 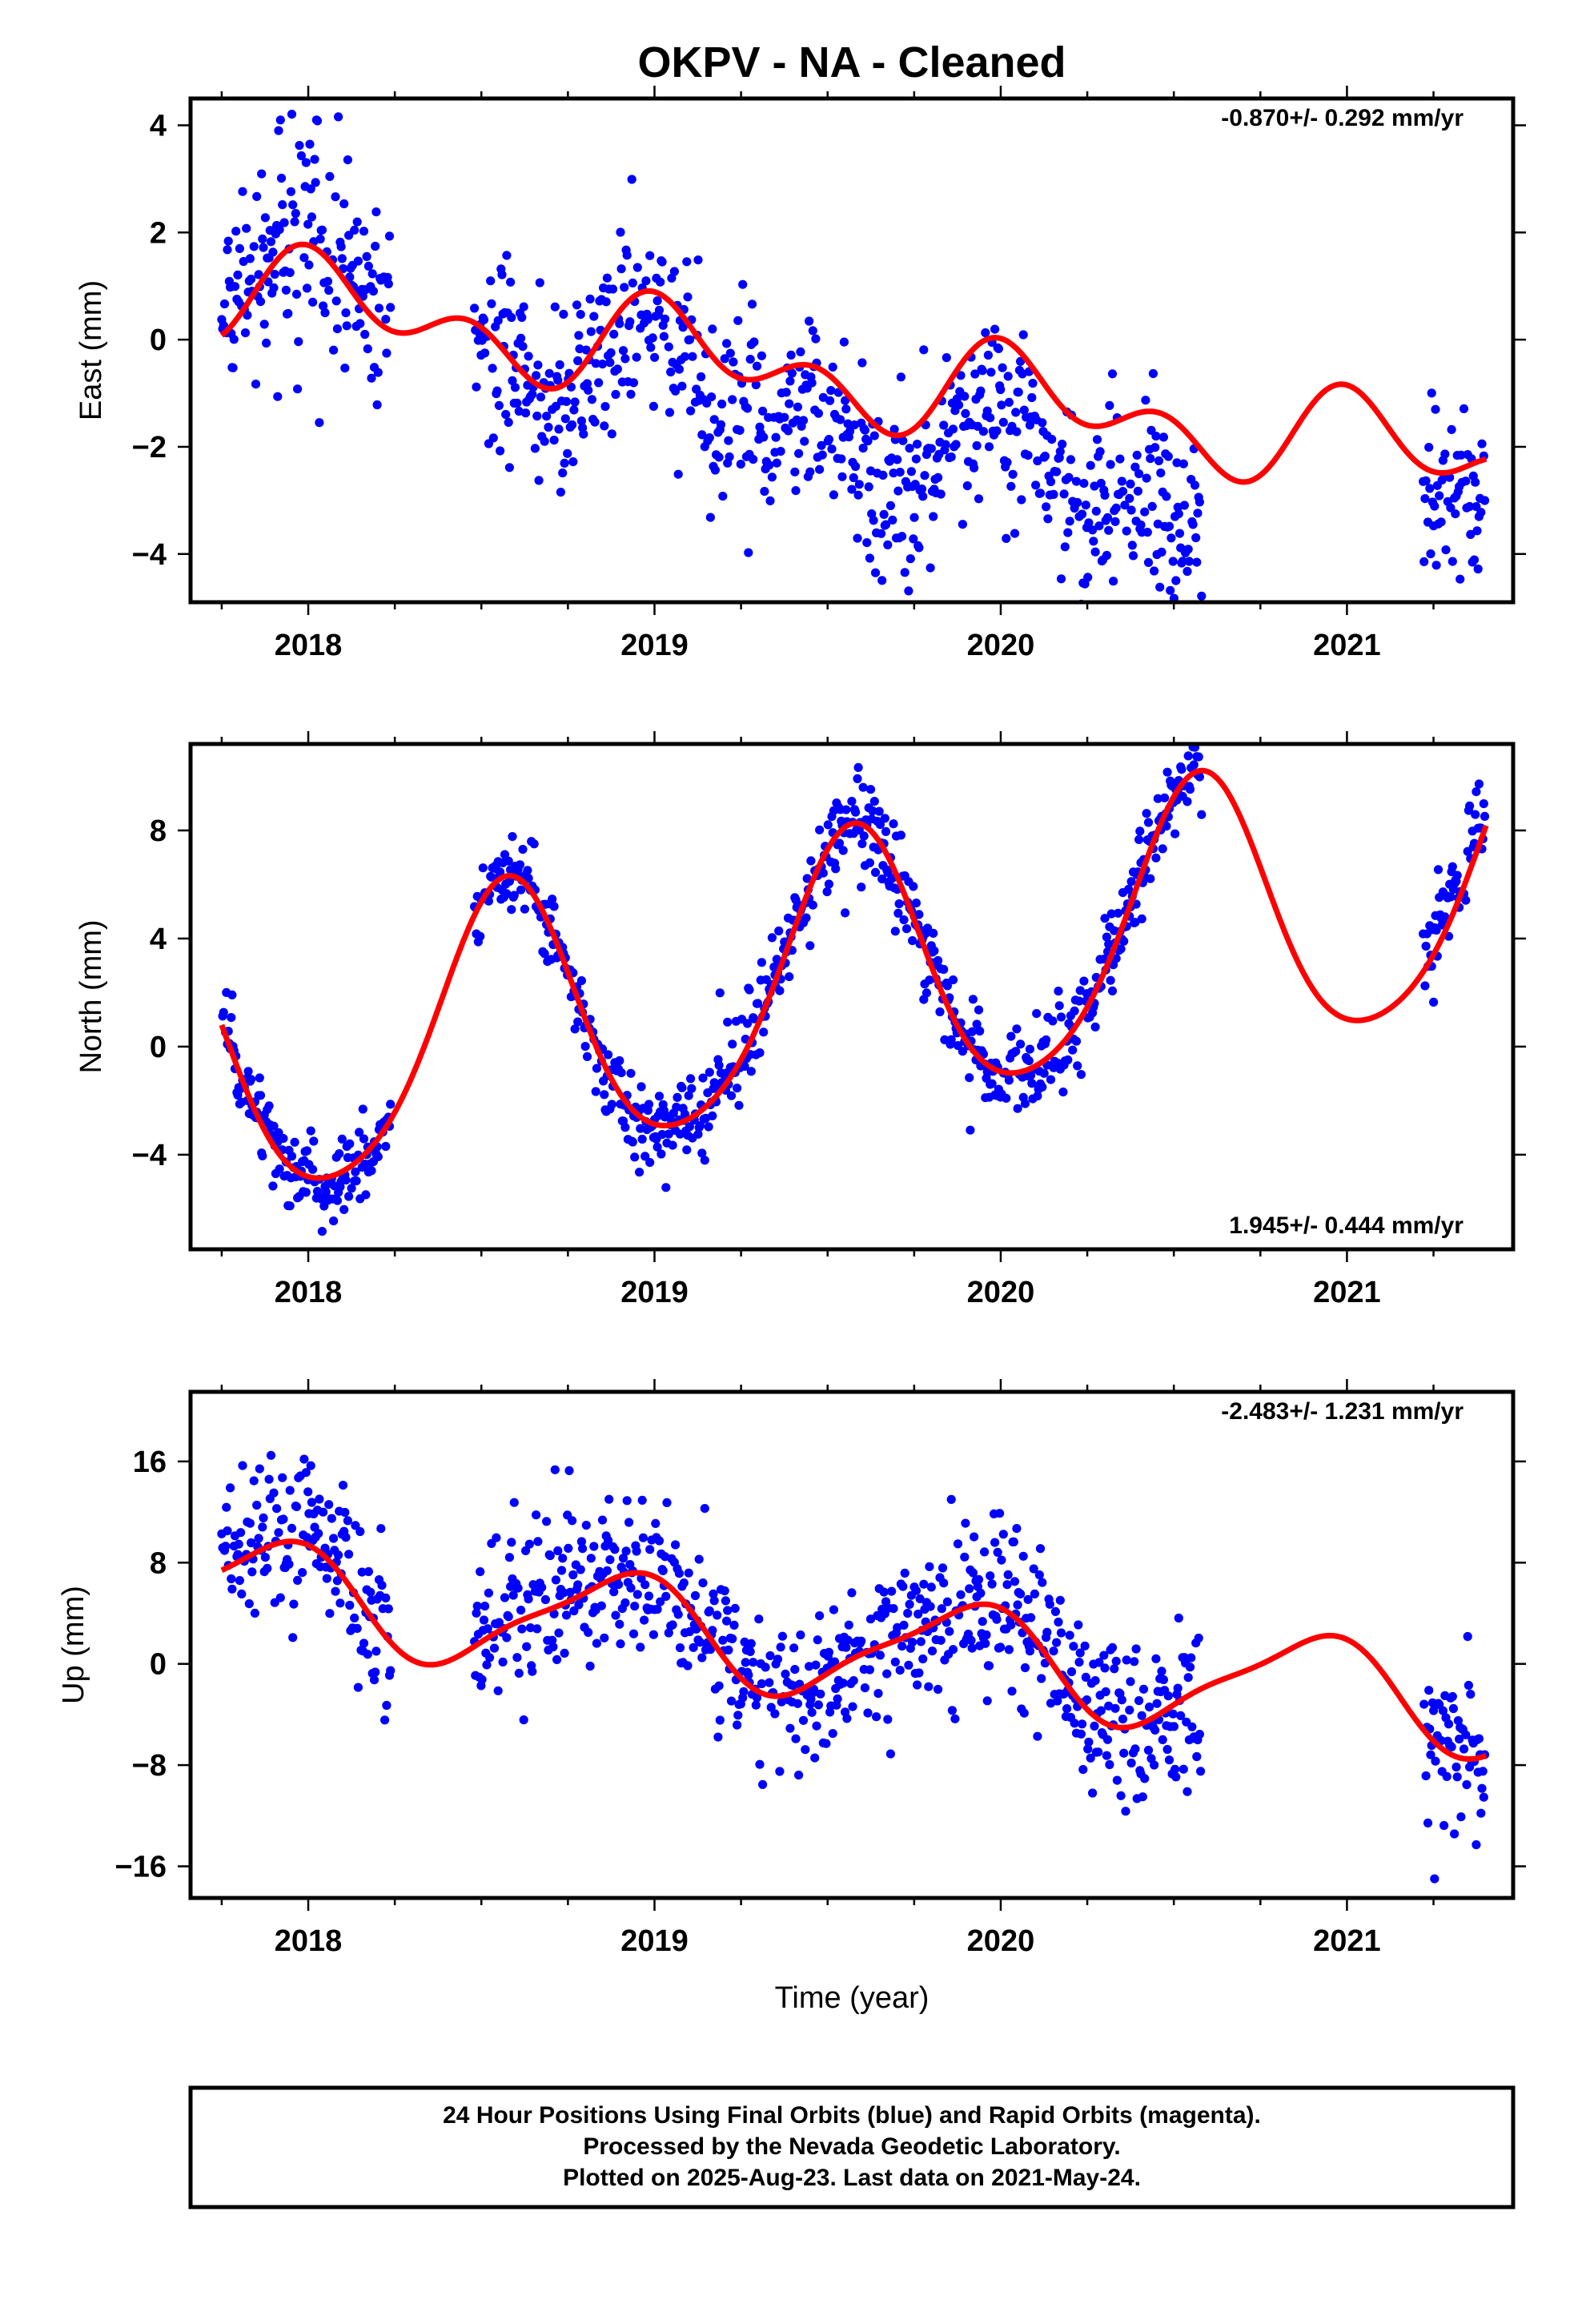 What do you see at coordinates (158, 1563) in the screenshot?
I see `y-tick-label: 8` at bounding box center [158, 1563].